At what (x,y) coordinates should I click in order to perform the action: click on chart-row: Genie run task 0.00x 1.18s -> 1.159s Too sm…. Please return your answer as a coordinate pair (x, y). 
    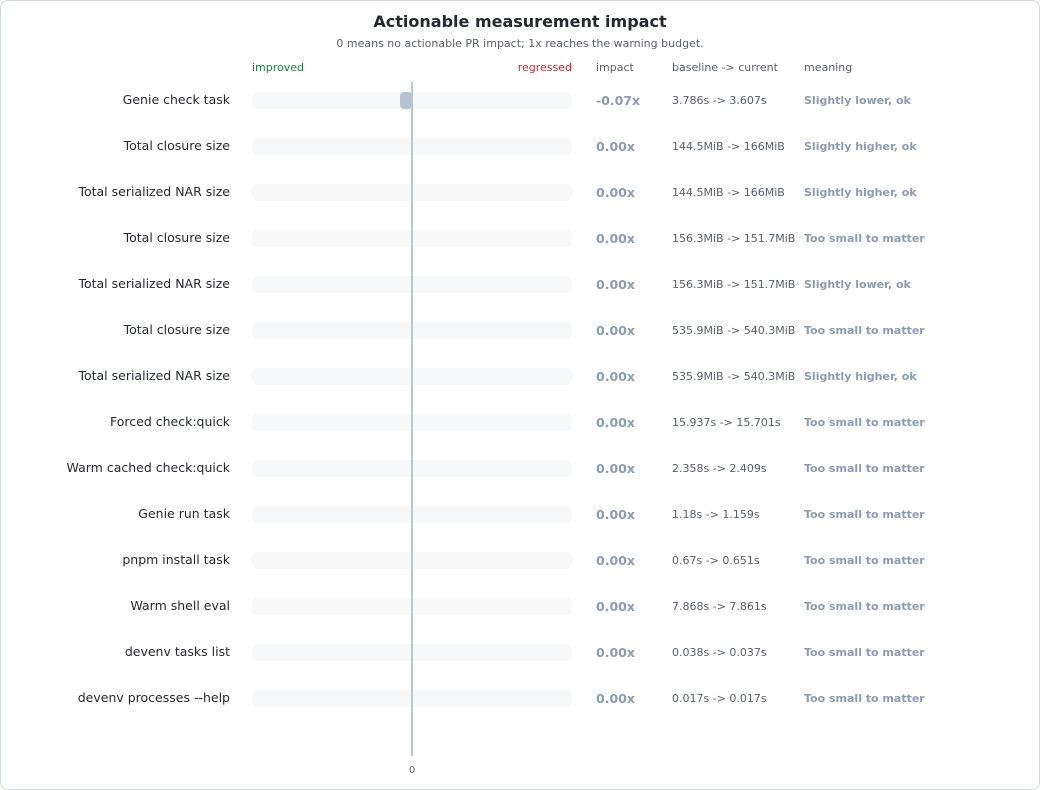
    Looking at the image, I should click on (520, 515).